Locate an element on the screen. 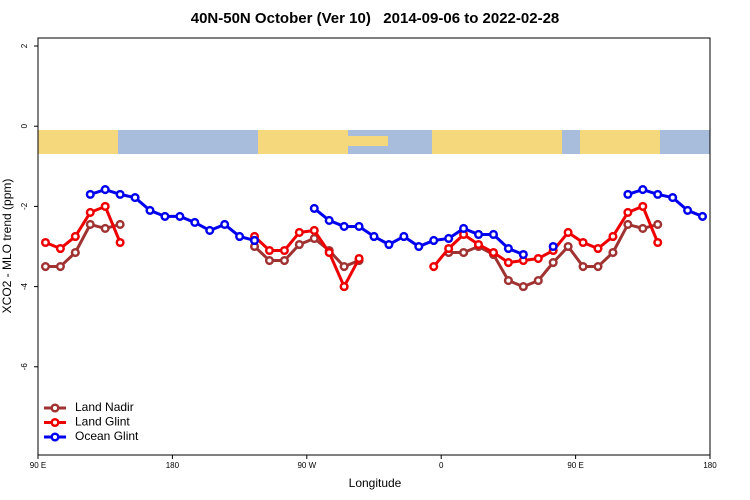  map-strip is located at coordinates (374, 142).